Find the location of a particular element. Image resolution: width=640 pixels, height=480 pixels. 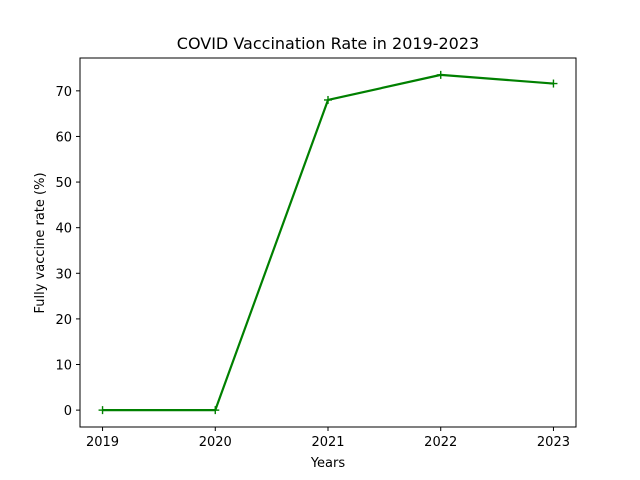

y-tick-label: 20 is located at coordinates (63, 320).